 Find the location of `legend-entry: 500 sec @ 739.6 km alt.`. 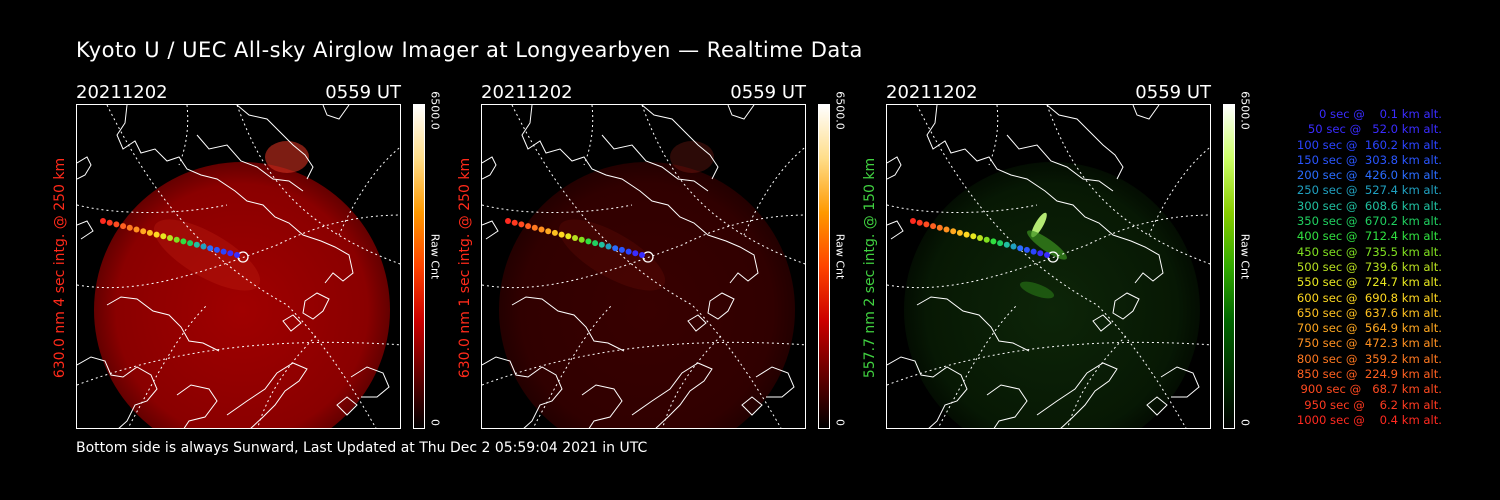

legend-entry: 500 sec @ 739.6 km alt. is located at coordinates (1367, 266).